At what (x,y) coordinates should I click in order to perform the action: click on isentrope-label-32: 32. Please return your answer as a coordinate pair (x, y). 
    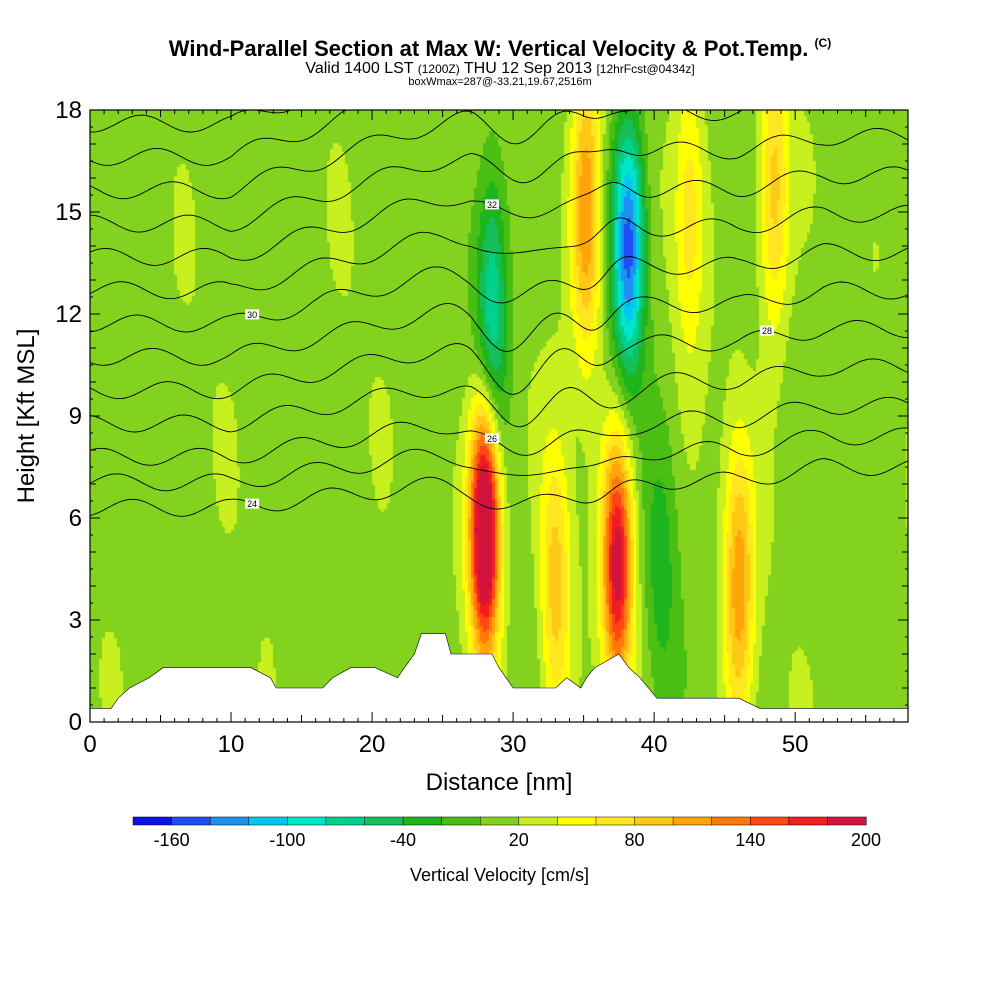
    Looking at the image, I should click on (492, 205).